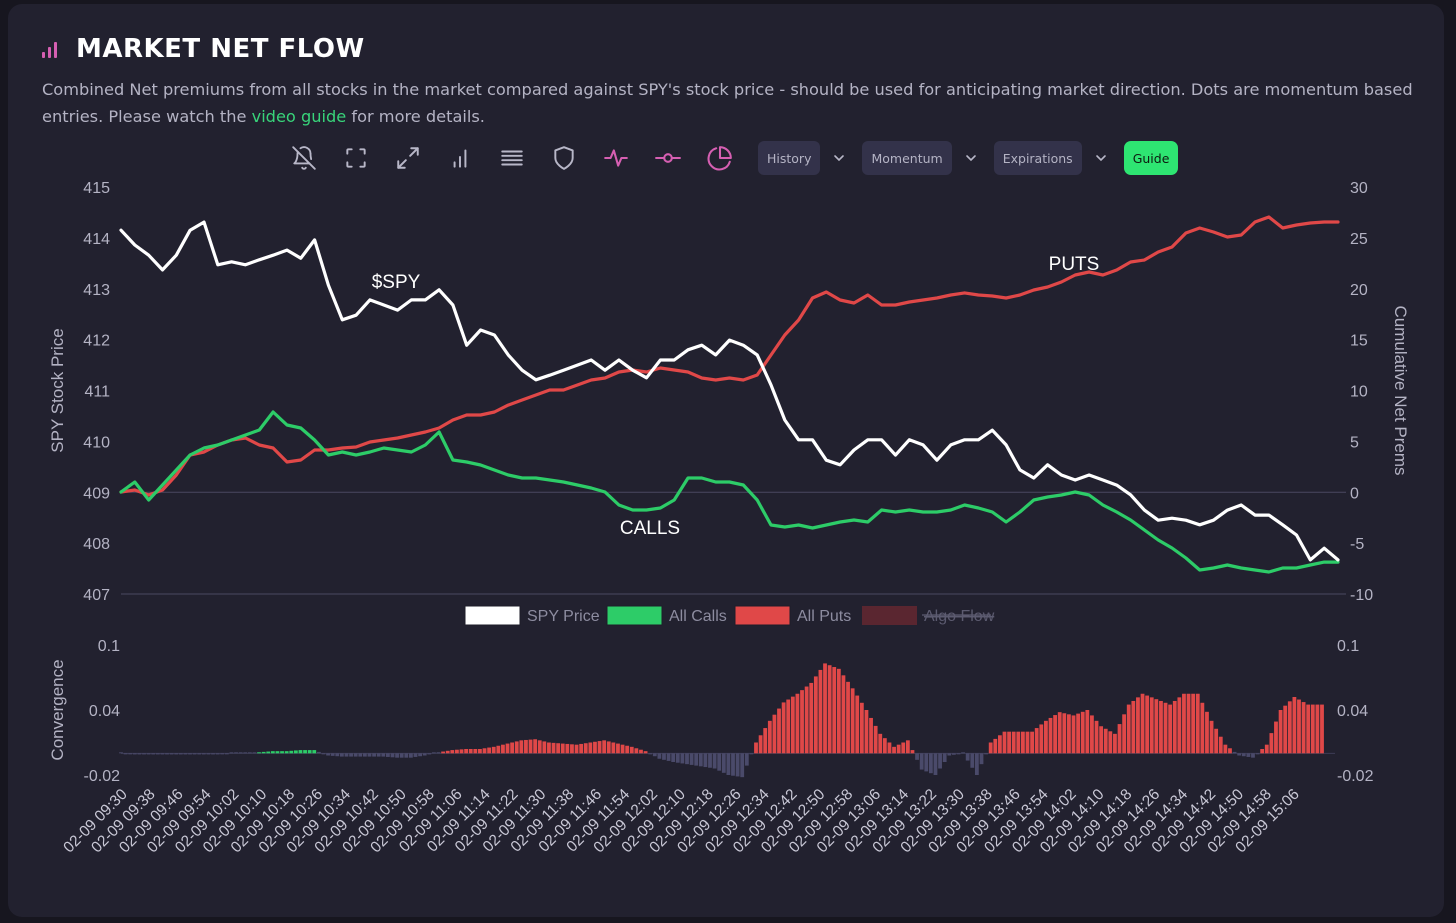 This screenshot has width=1456, height=923. I want to click on legend-item-algo-flow: Algo Flow, so click(928, 615).